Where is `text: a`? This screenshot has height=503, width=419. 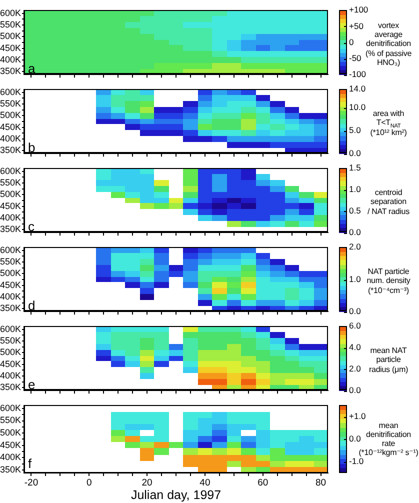
text: a is located at coordinates (32, 68).